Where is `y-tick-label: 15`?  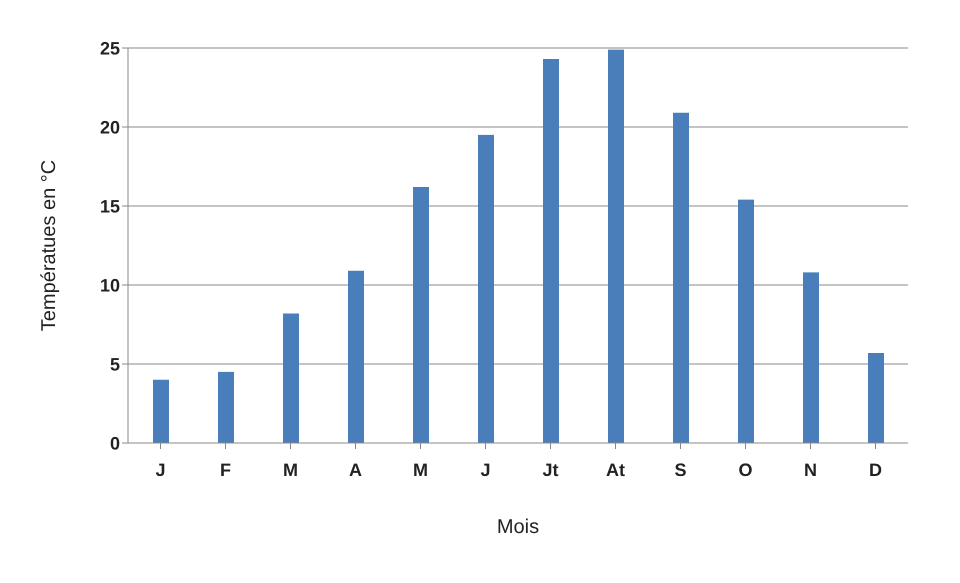 y-tick-label: 15 is located at coordinates (110, 206).